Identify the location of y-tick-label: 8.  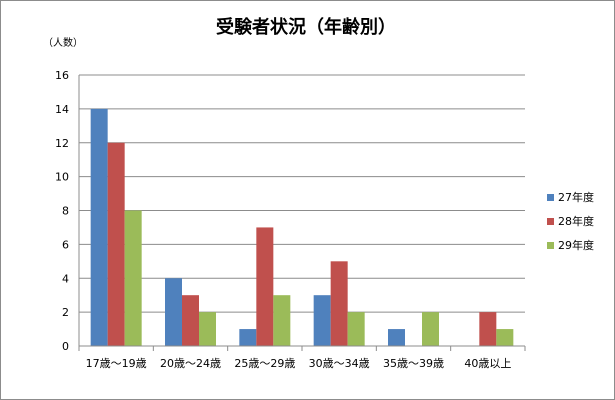
(65, 211).